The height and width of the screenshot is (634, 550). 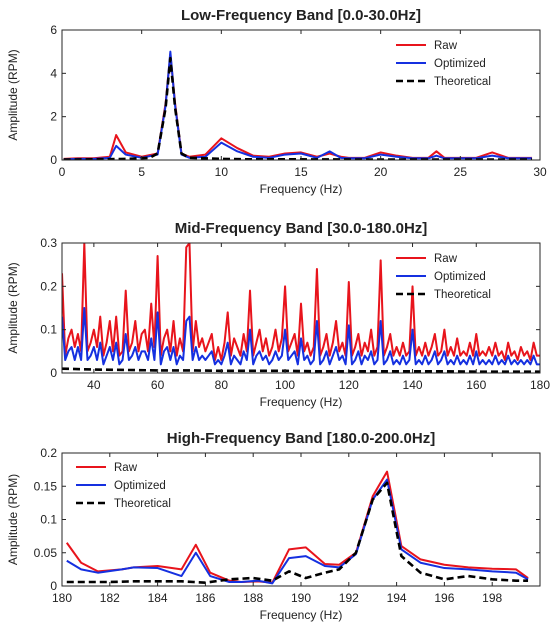 I want to click on y-tick-label: 4, so click(x=53, y=73).